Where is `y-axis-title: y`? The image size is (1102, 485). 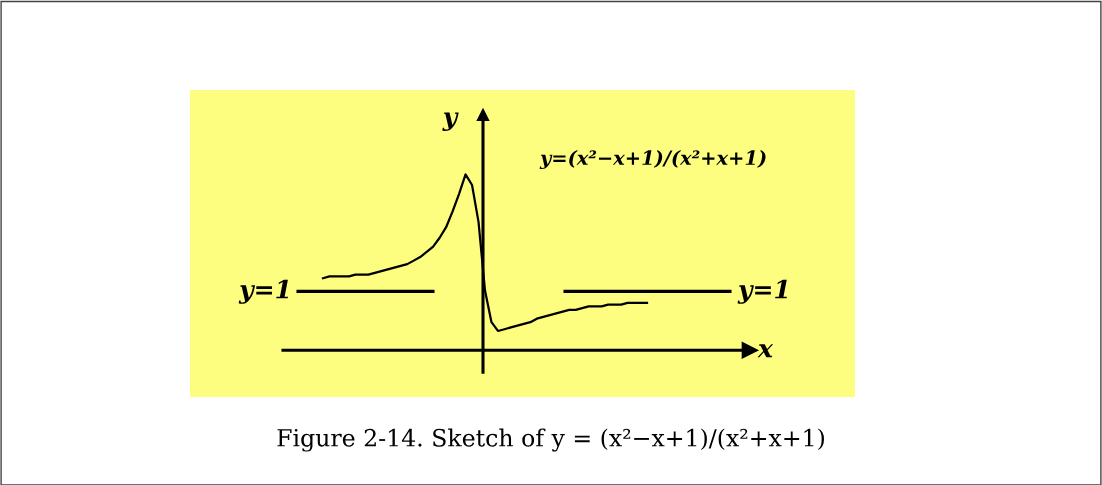
y-axis-title: y is located at coordinates (450, 121).